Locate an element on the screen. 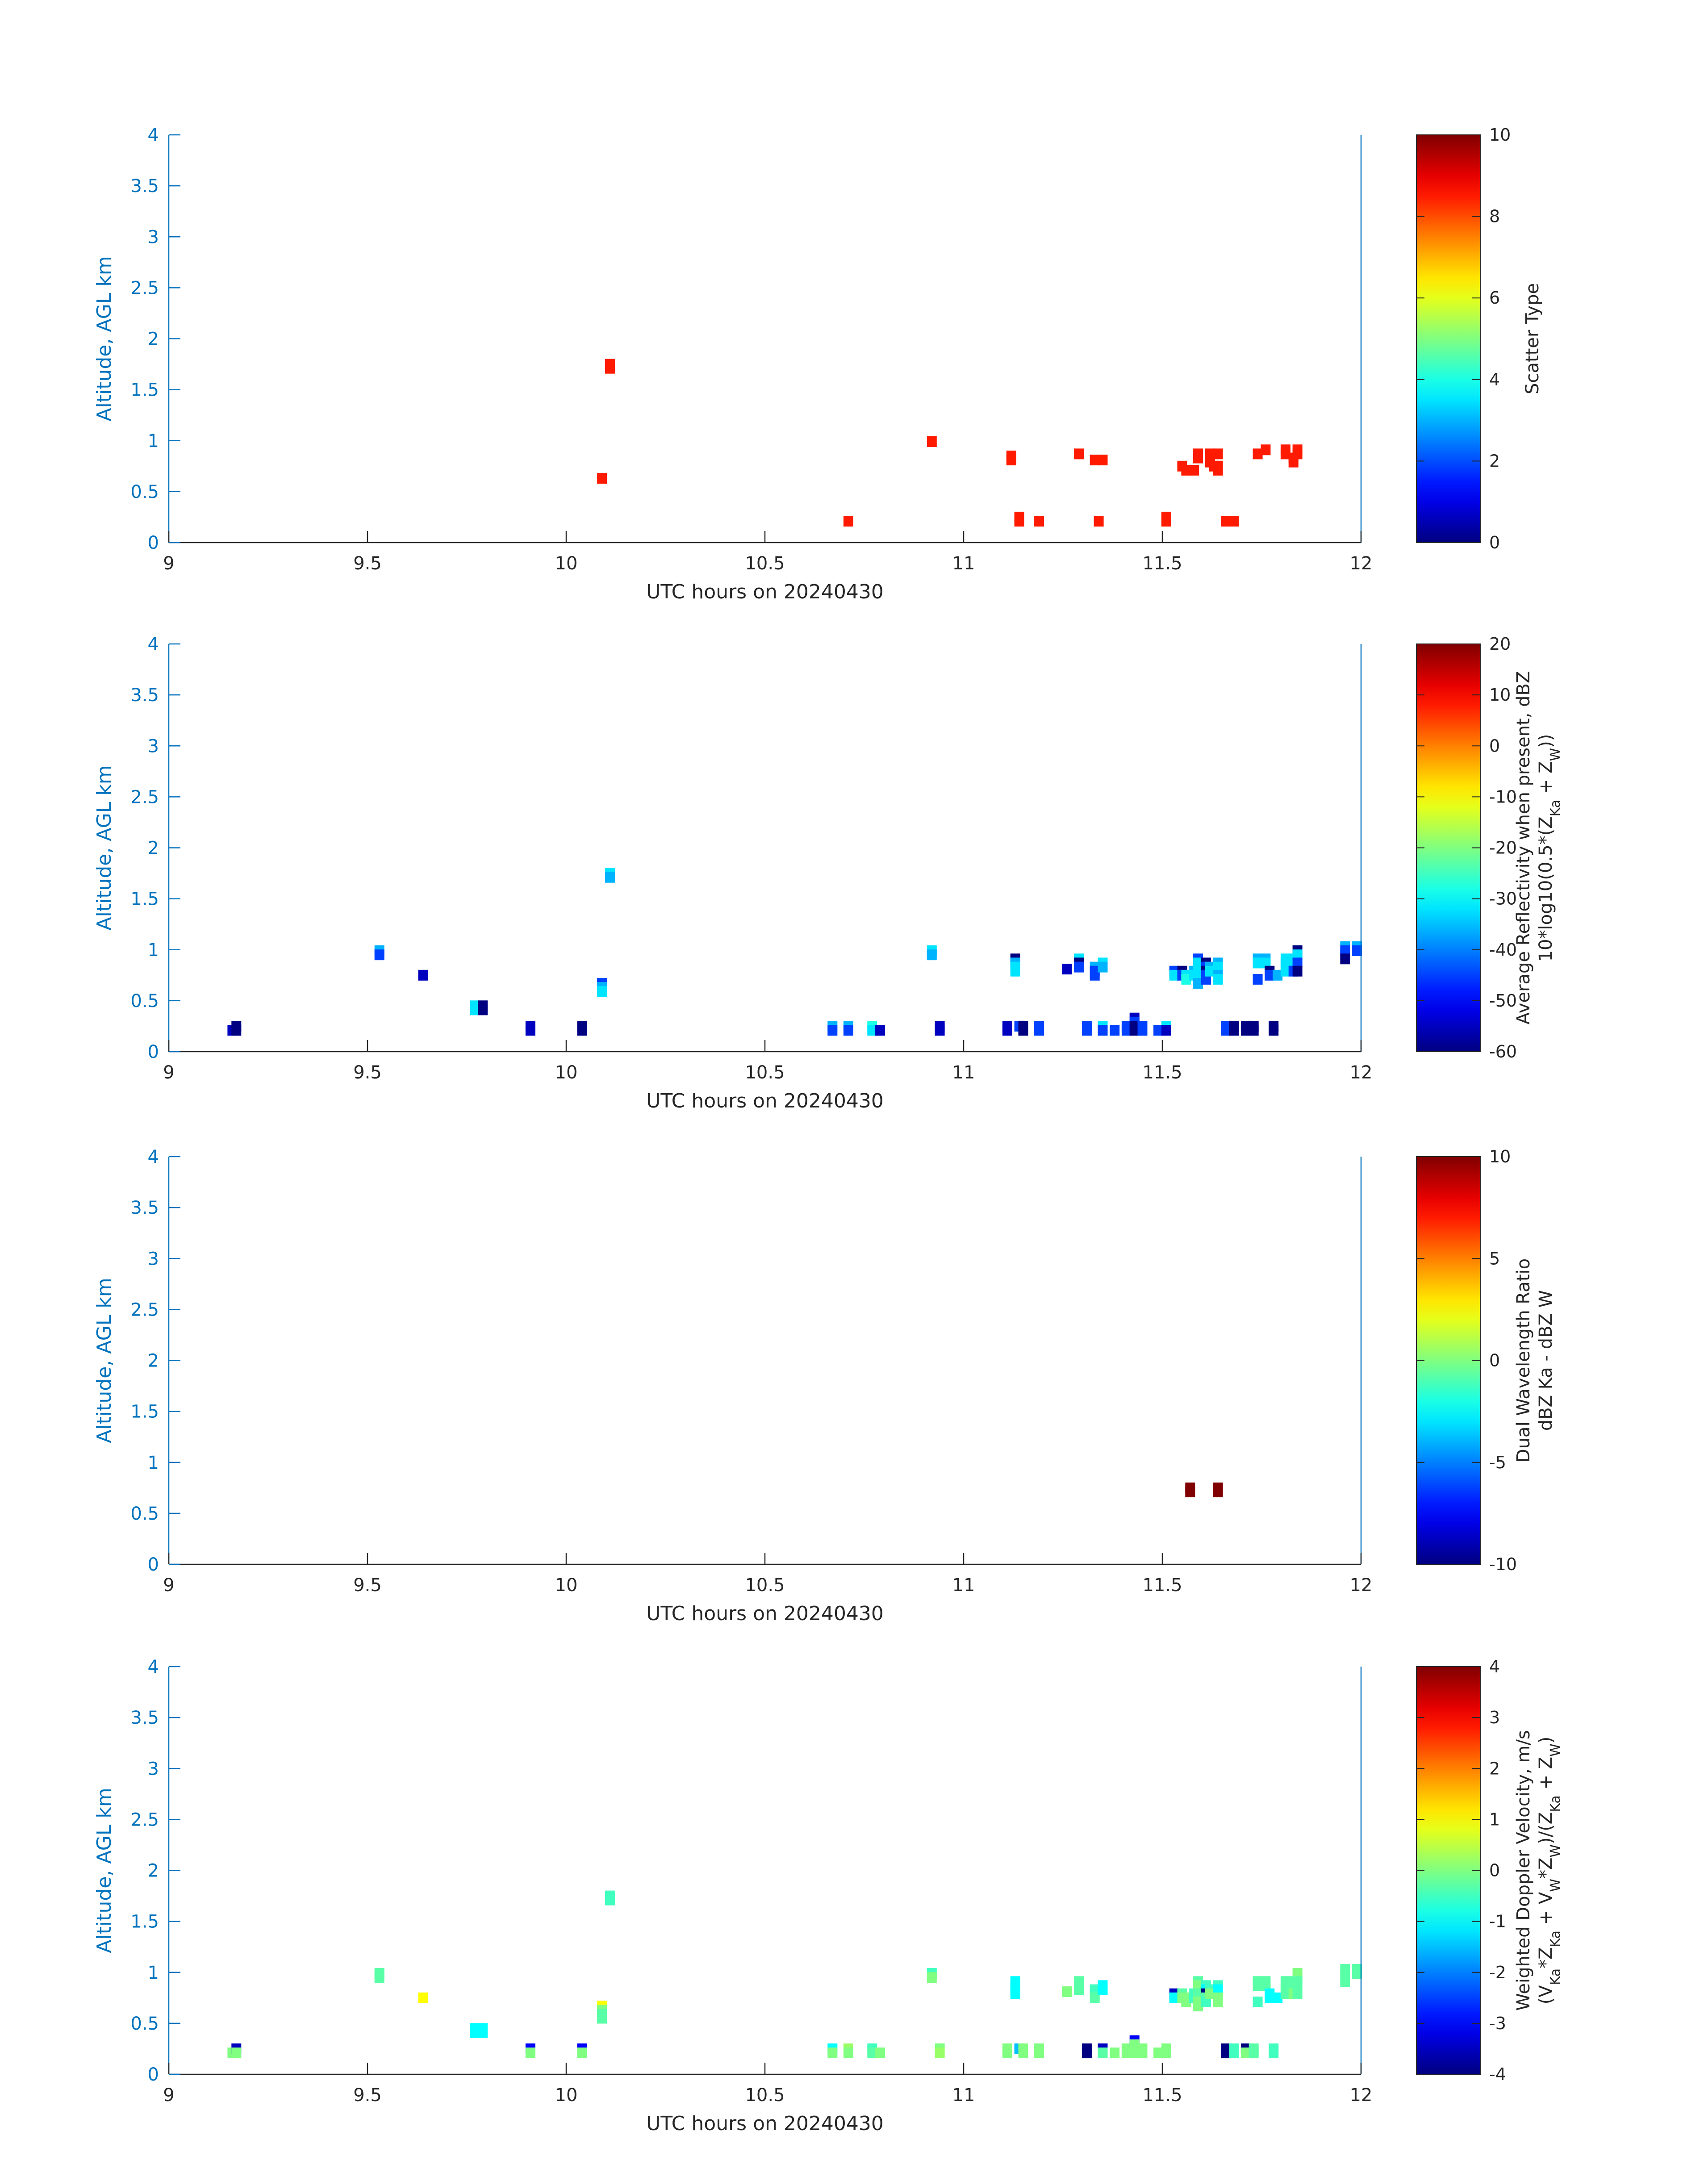 This screenshot has width=1708, height=2177. colorbar-tick-label: 1 is located at coordinates (1494, 1819).